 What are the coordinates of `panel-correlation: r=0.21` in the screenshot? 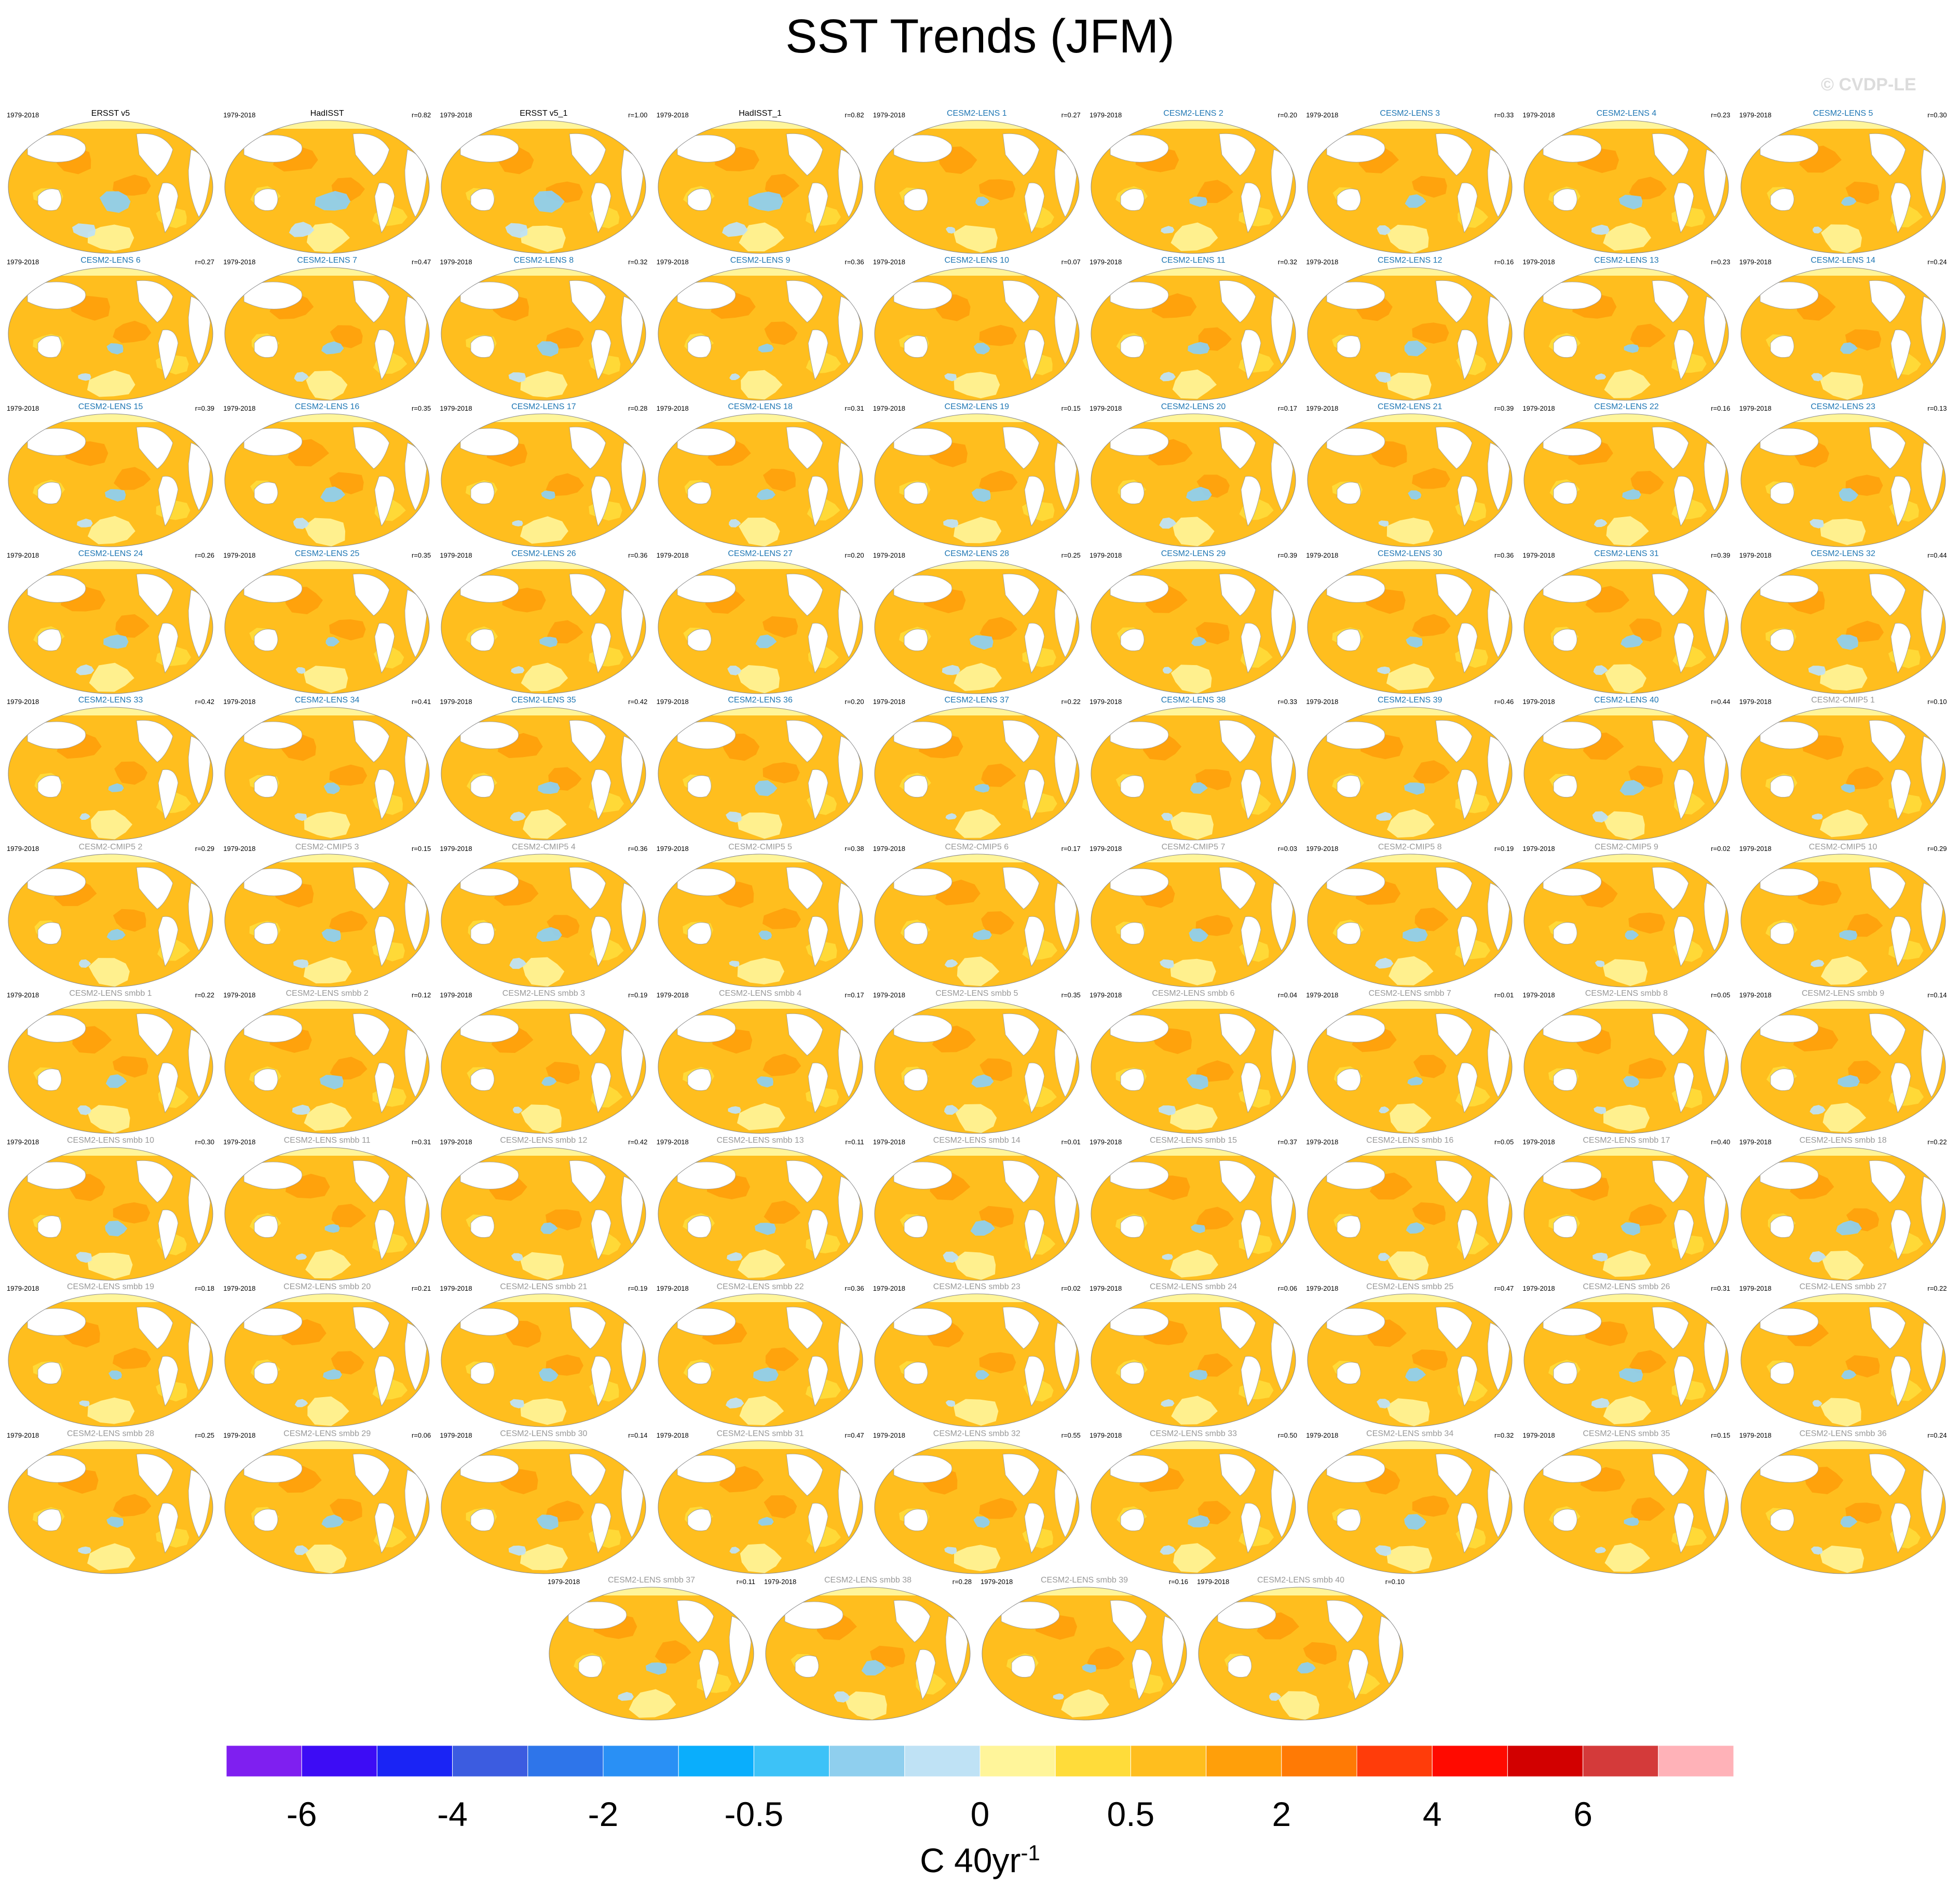 It's located at (421, 1288).